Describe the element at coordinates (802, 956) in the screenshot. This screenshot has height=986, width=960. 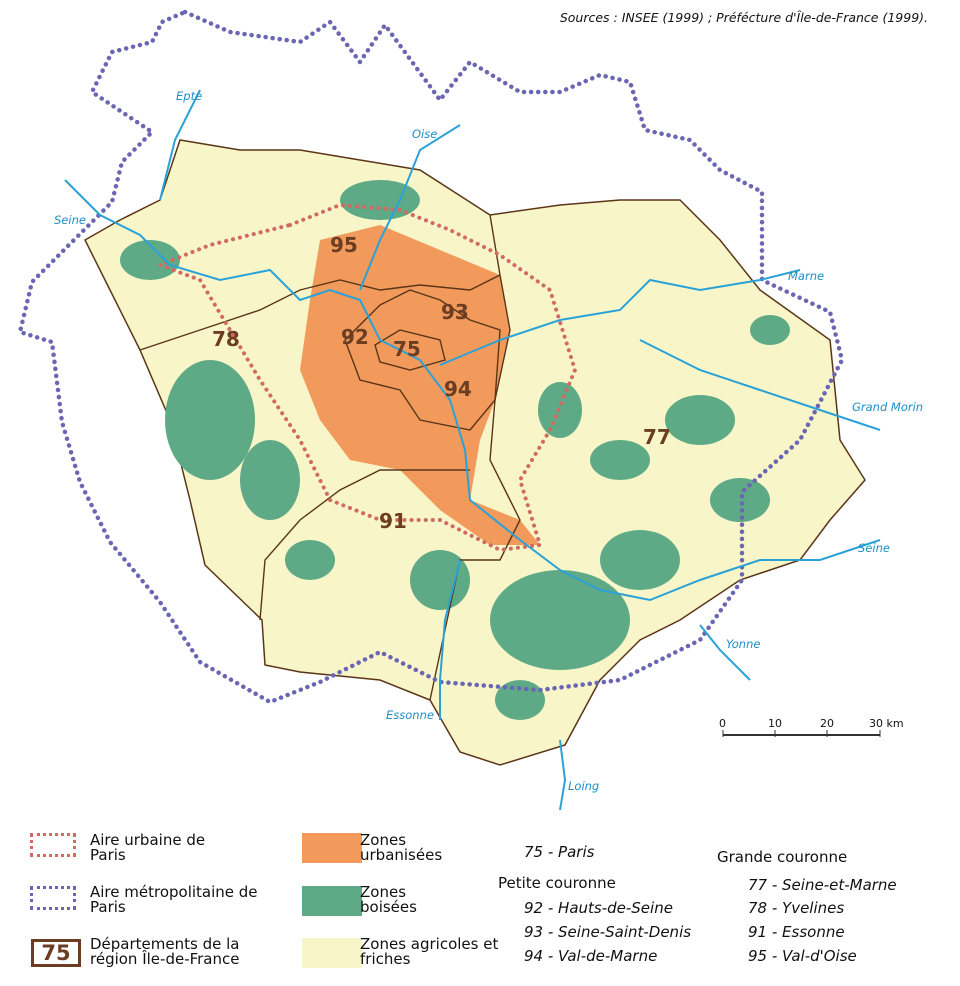
I see `legend-dept: 95 - Val-d'Oise` at that location.